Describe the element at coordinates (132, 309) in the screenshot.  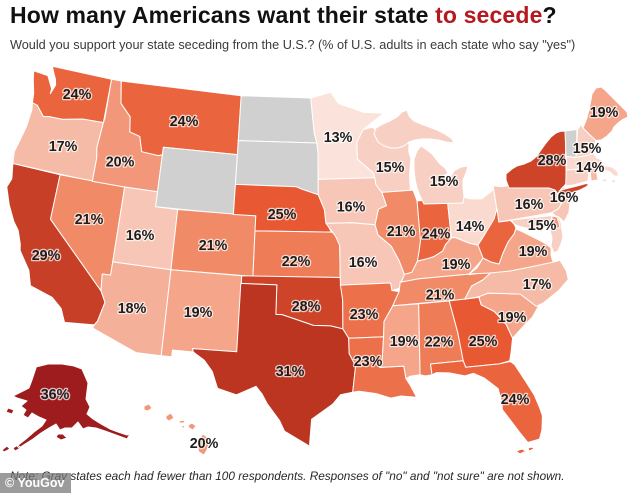
I see `svg-text: 18%` at that location.